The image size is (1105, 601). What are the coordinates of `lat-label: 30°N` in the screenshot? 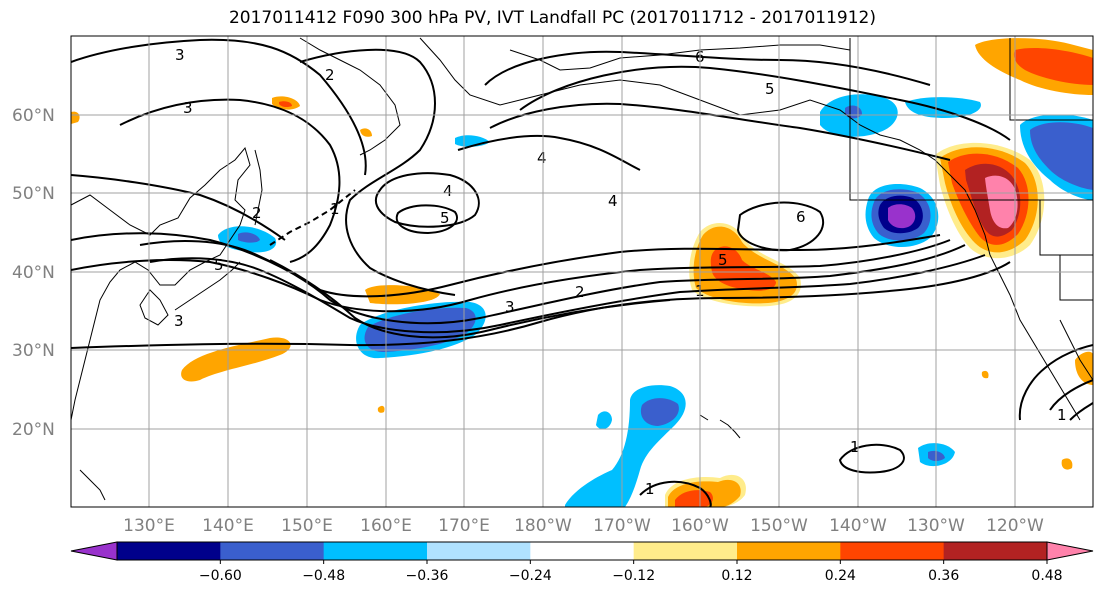 It's located at (33, 351).